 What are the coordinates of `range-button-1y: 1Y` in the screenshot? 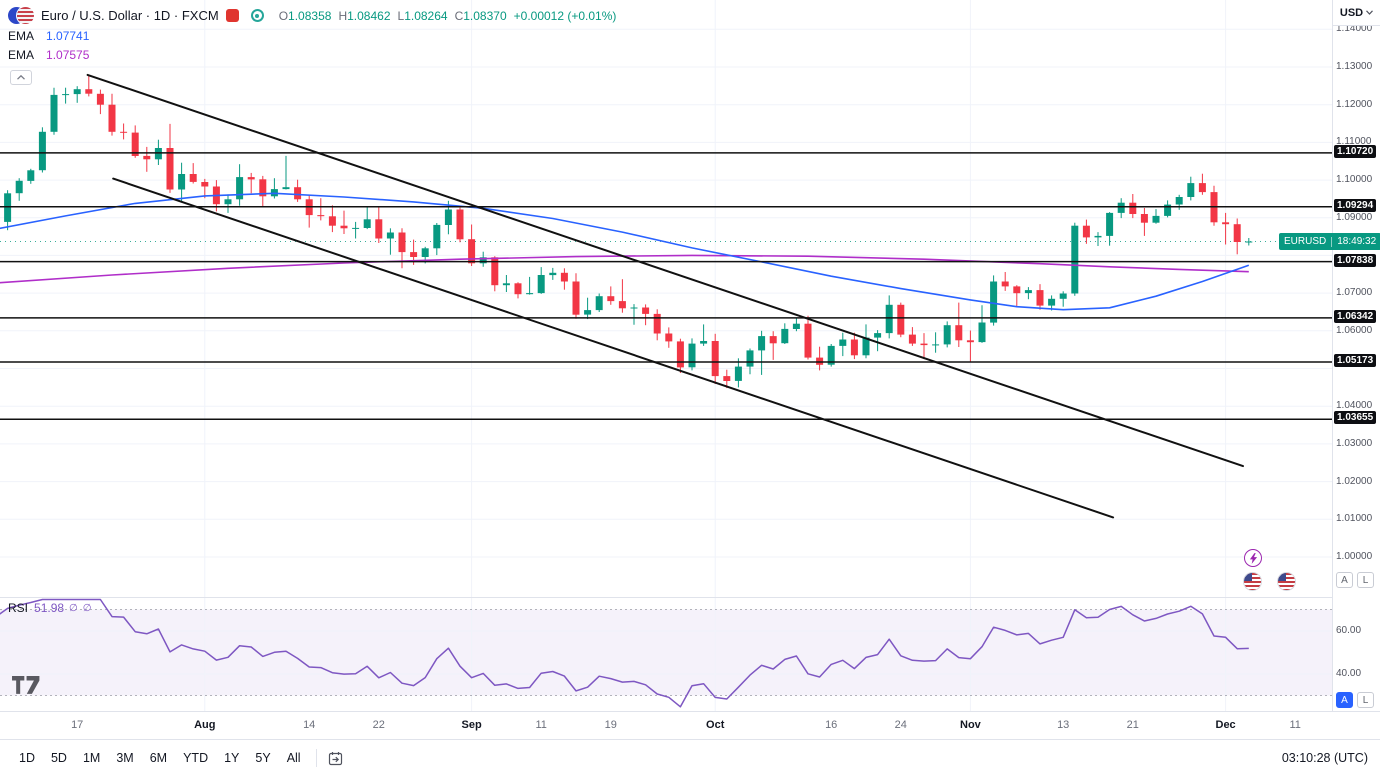 It's located at (231, 758).